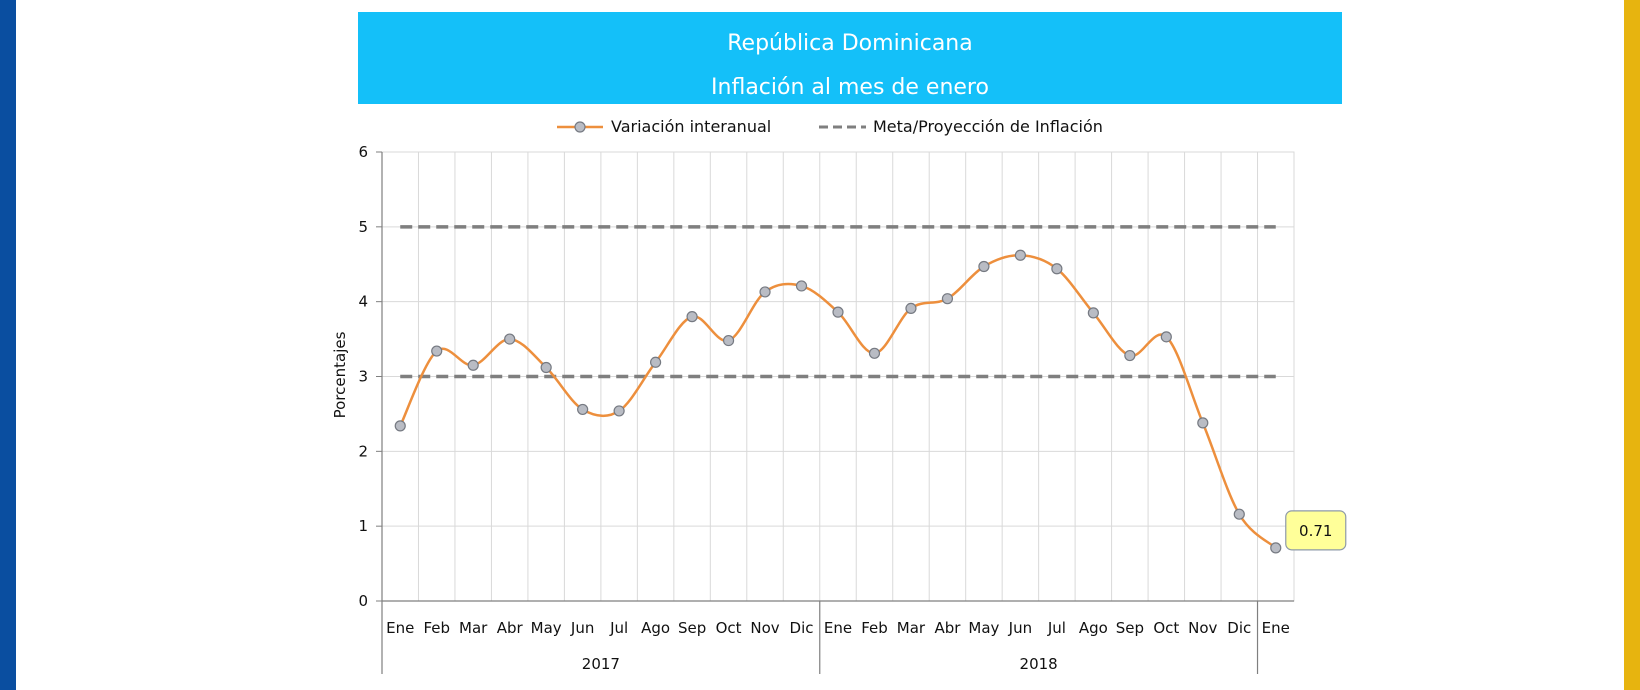  Describe the element at coordinates (850, 87) in the screenshot. I see `chart-subtitle: Inflación al mes de enero` at that location.